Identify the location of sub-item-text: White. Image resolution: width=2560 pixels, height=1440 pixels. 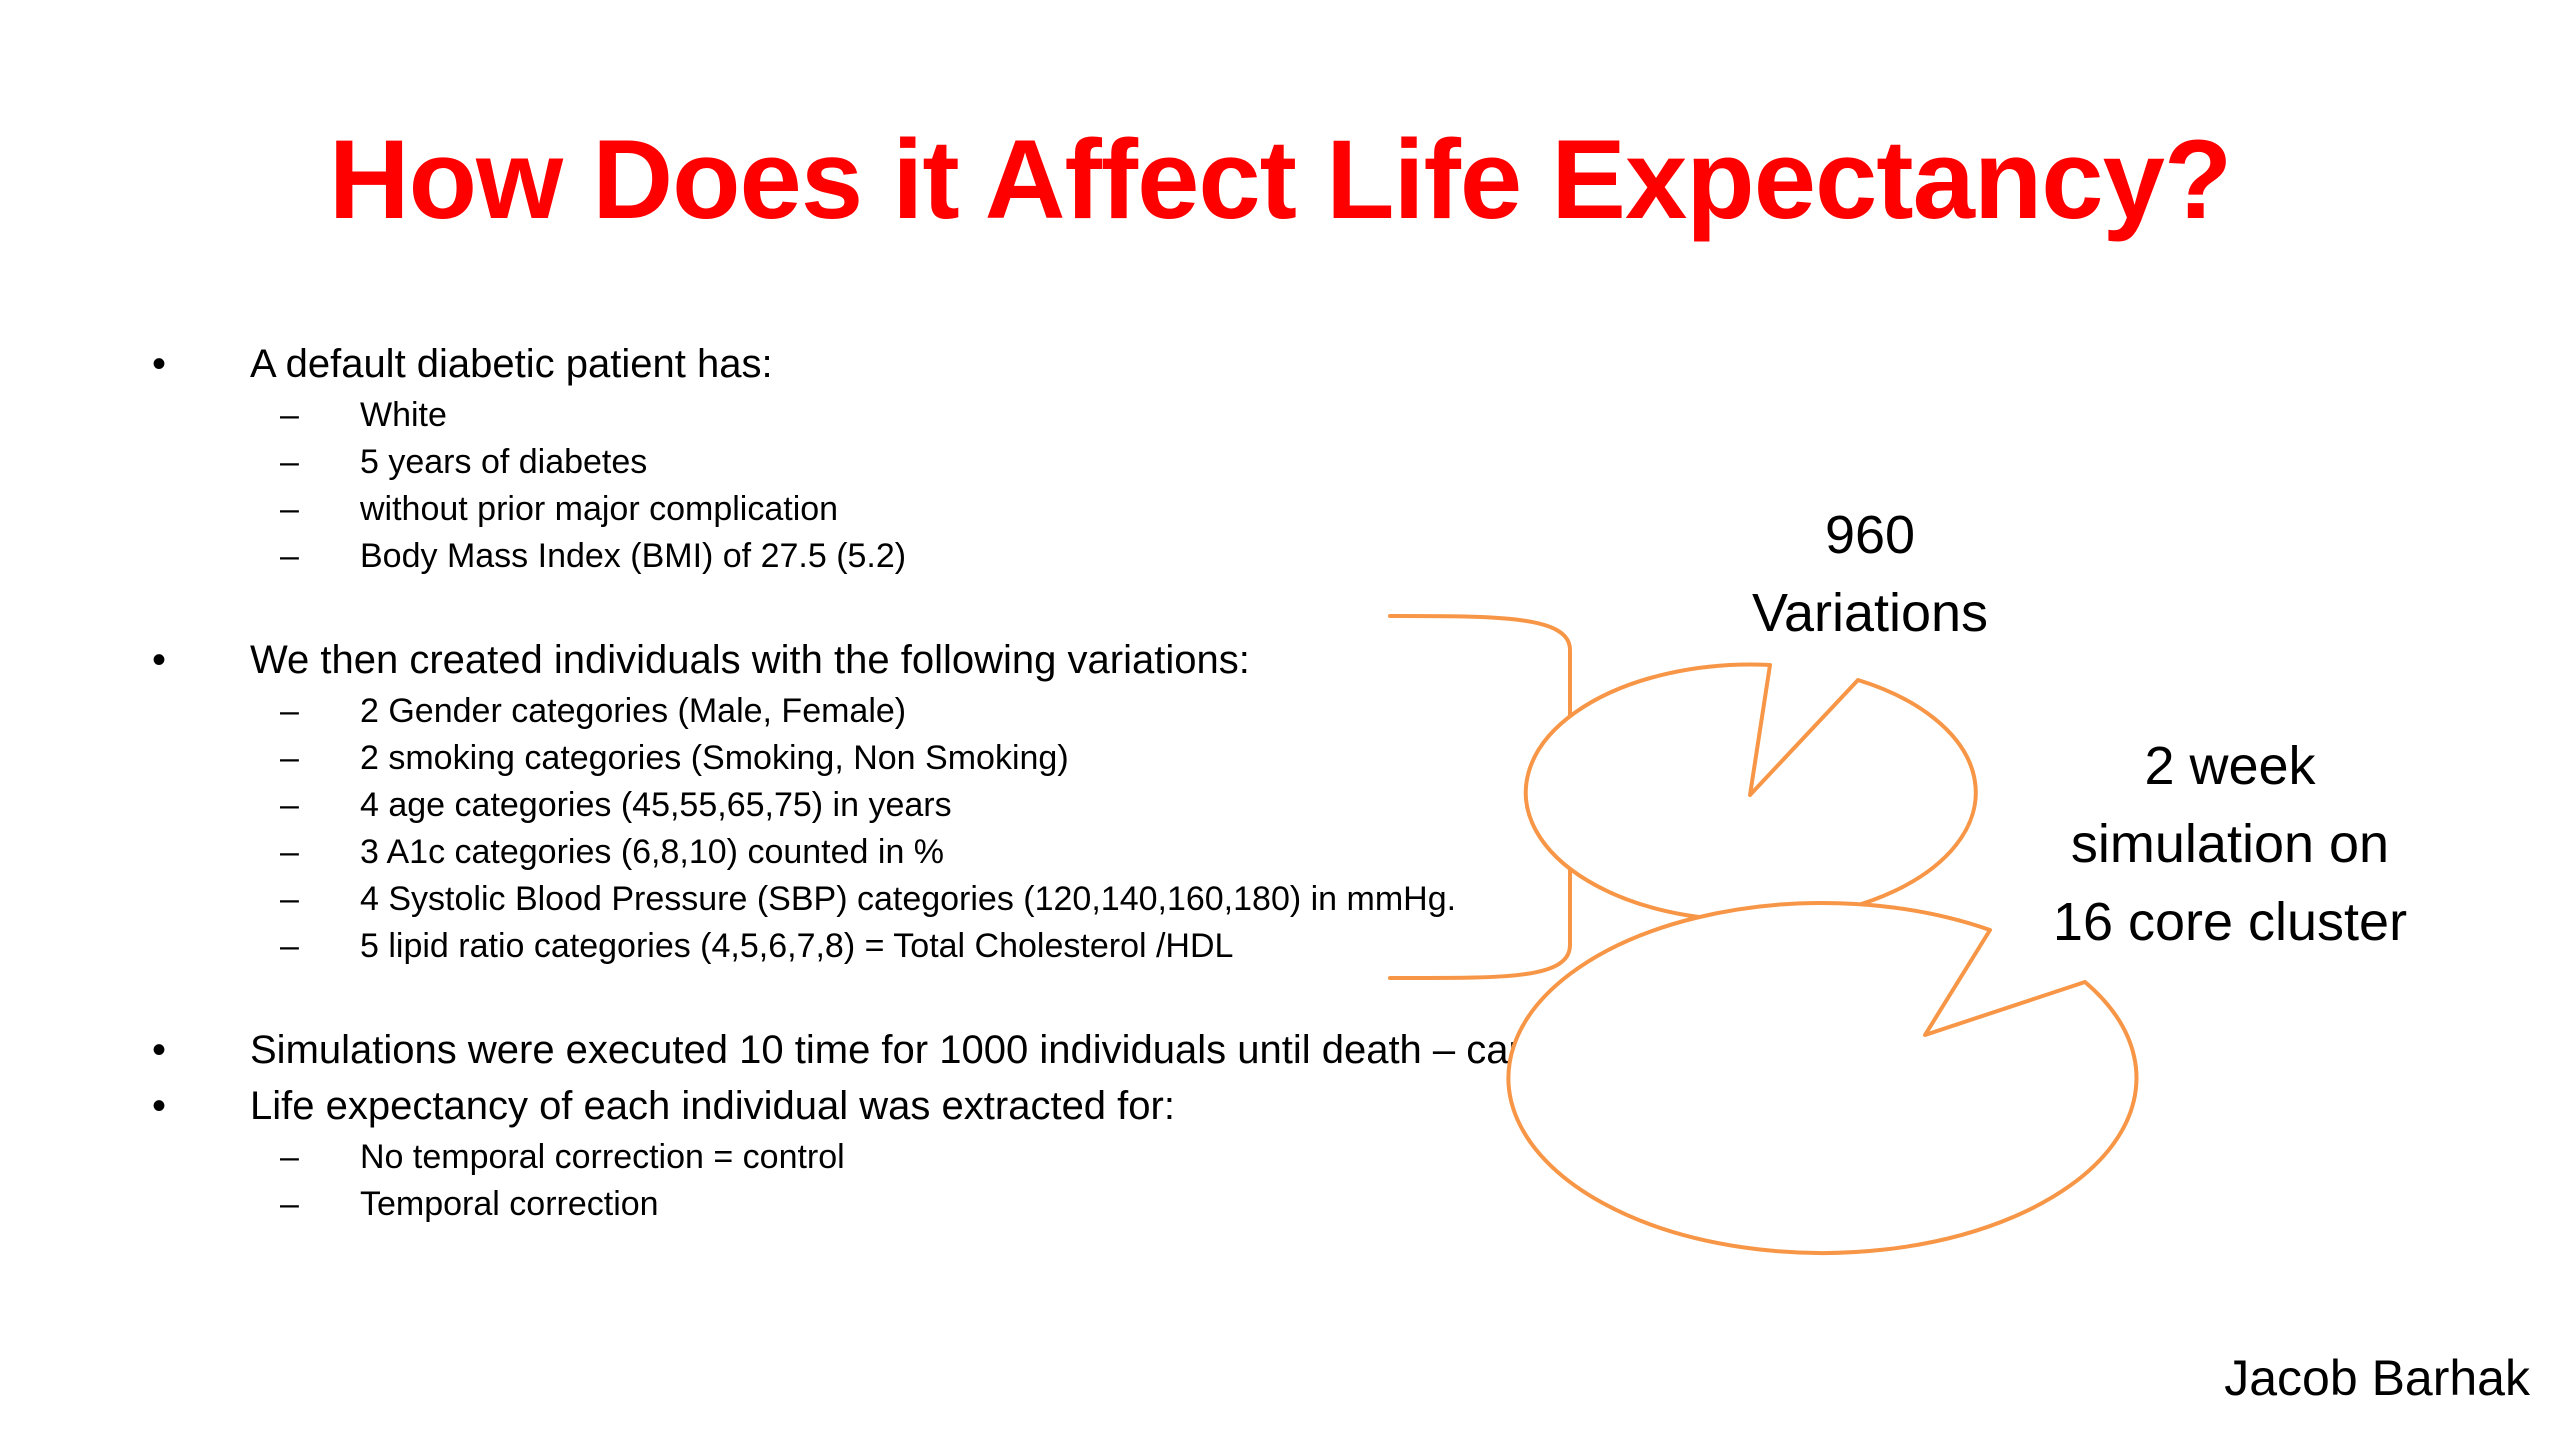
(403, 415).